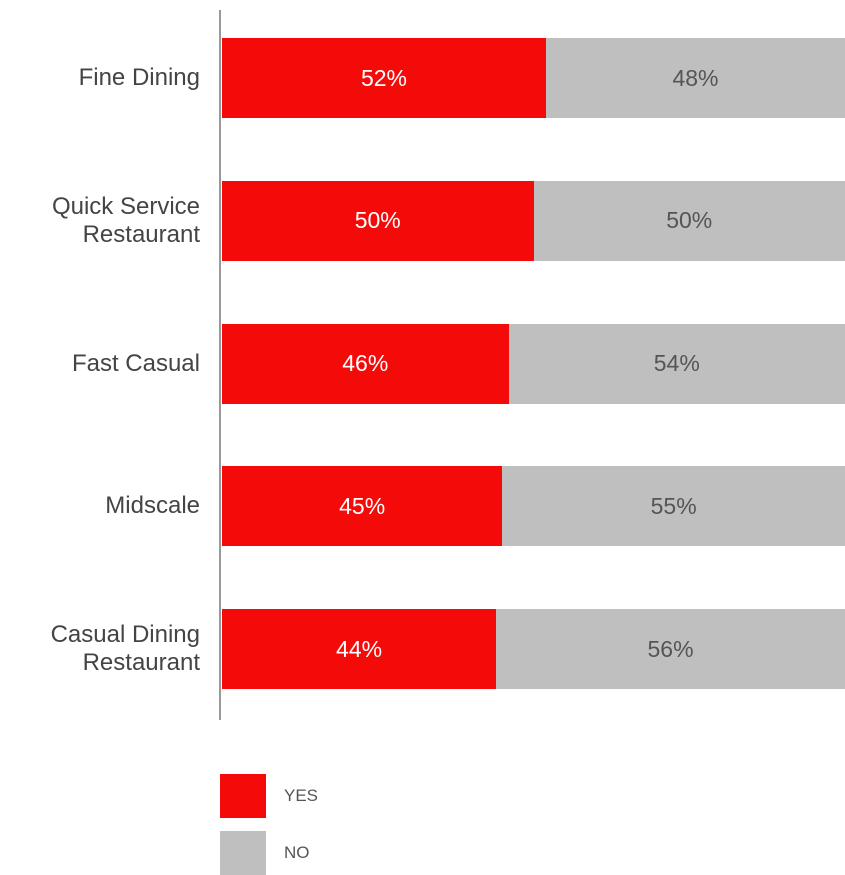  I want to click on value-label: 44%, so click(359, 649).